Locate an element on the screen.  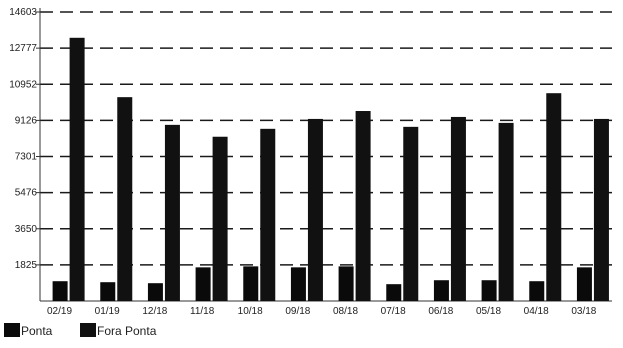
y-tick-label: 7301 is located at coordinates (26, 157).